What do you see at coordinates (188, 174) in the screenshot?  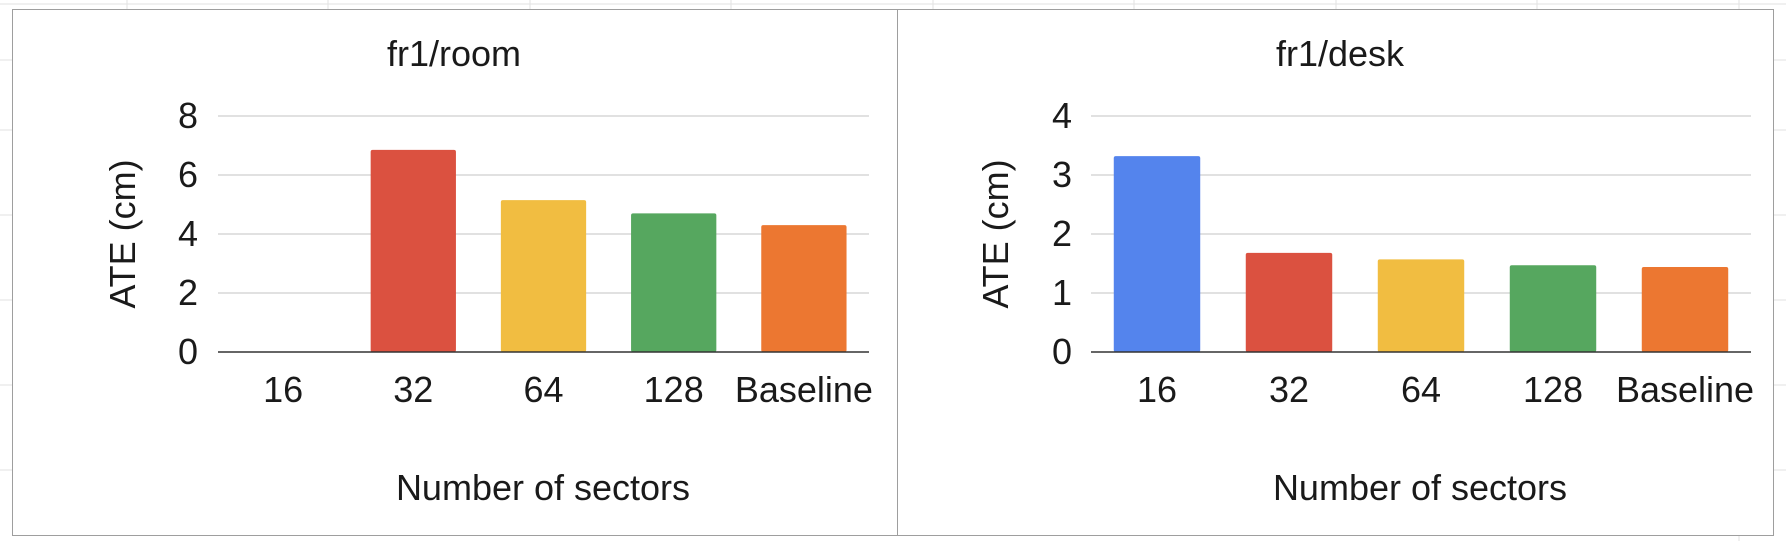 I see `y-tick-label: 6` at bounding box center [188, 174].